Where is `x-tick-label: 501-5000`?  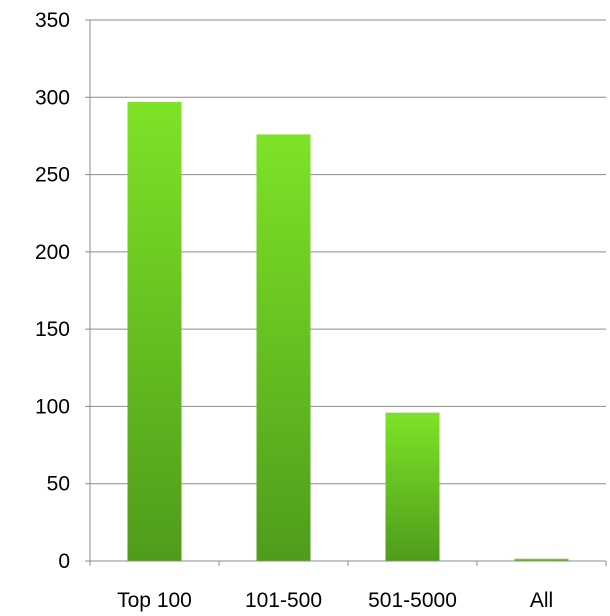 x-tick-label: 501-5000 is located at coordinates (412, 600).